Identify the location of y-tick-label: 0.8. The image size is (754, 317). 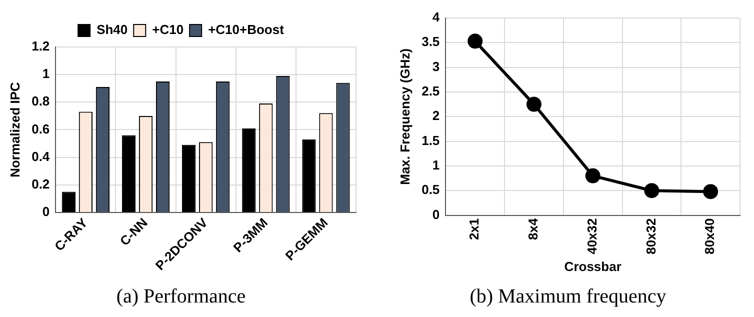
(41, 101).